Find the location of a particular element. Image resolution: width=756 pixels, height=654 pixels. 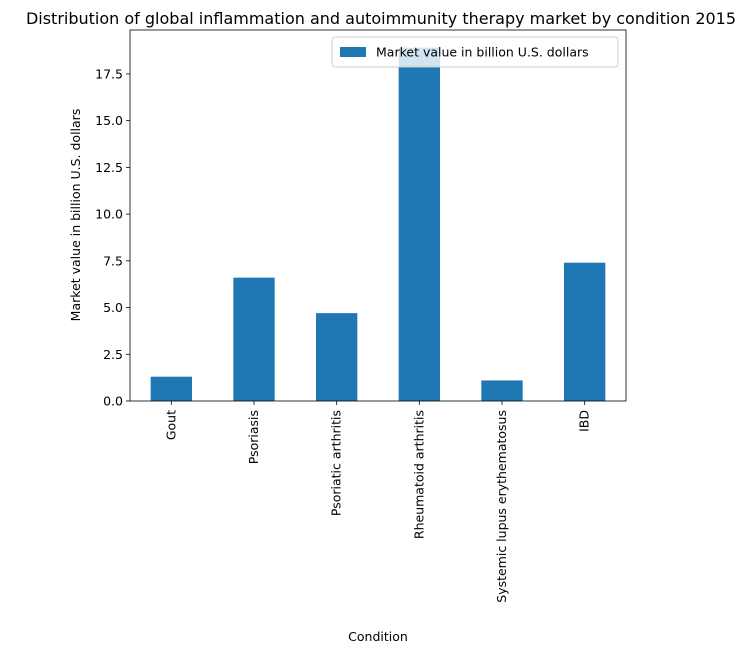

x-axis-label: Condition is located at coordinates (378, 636).